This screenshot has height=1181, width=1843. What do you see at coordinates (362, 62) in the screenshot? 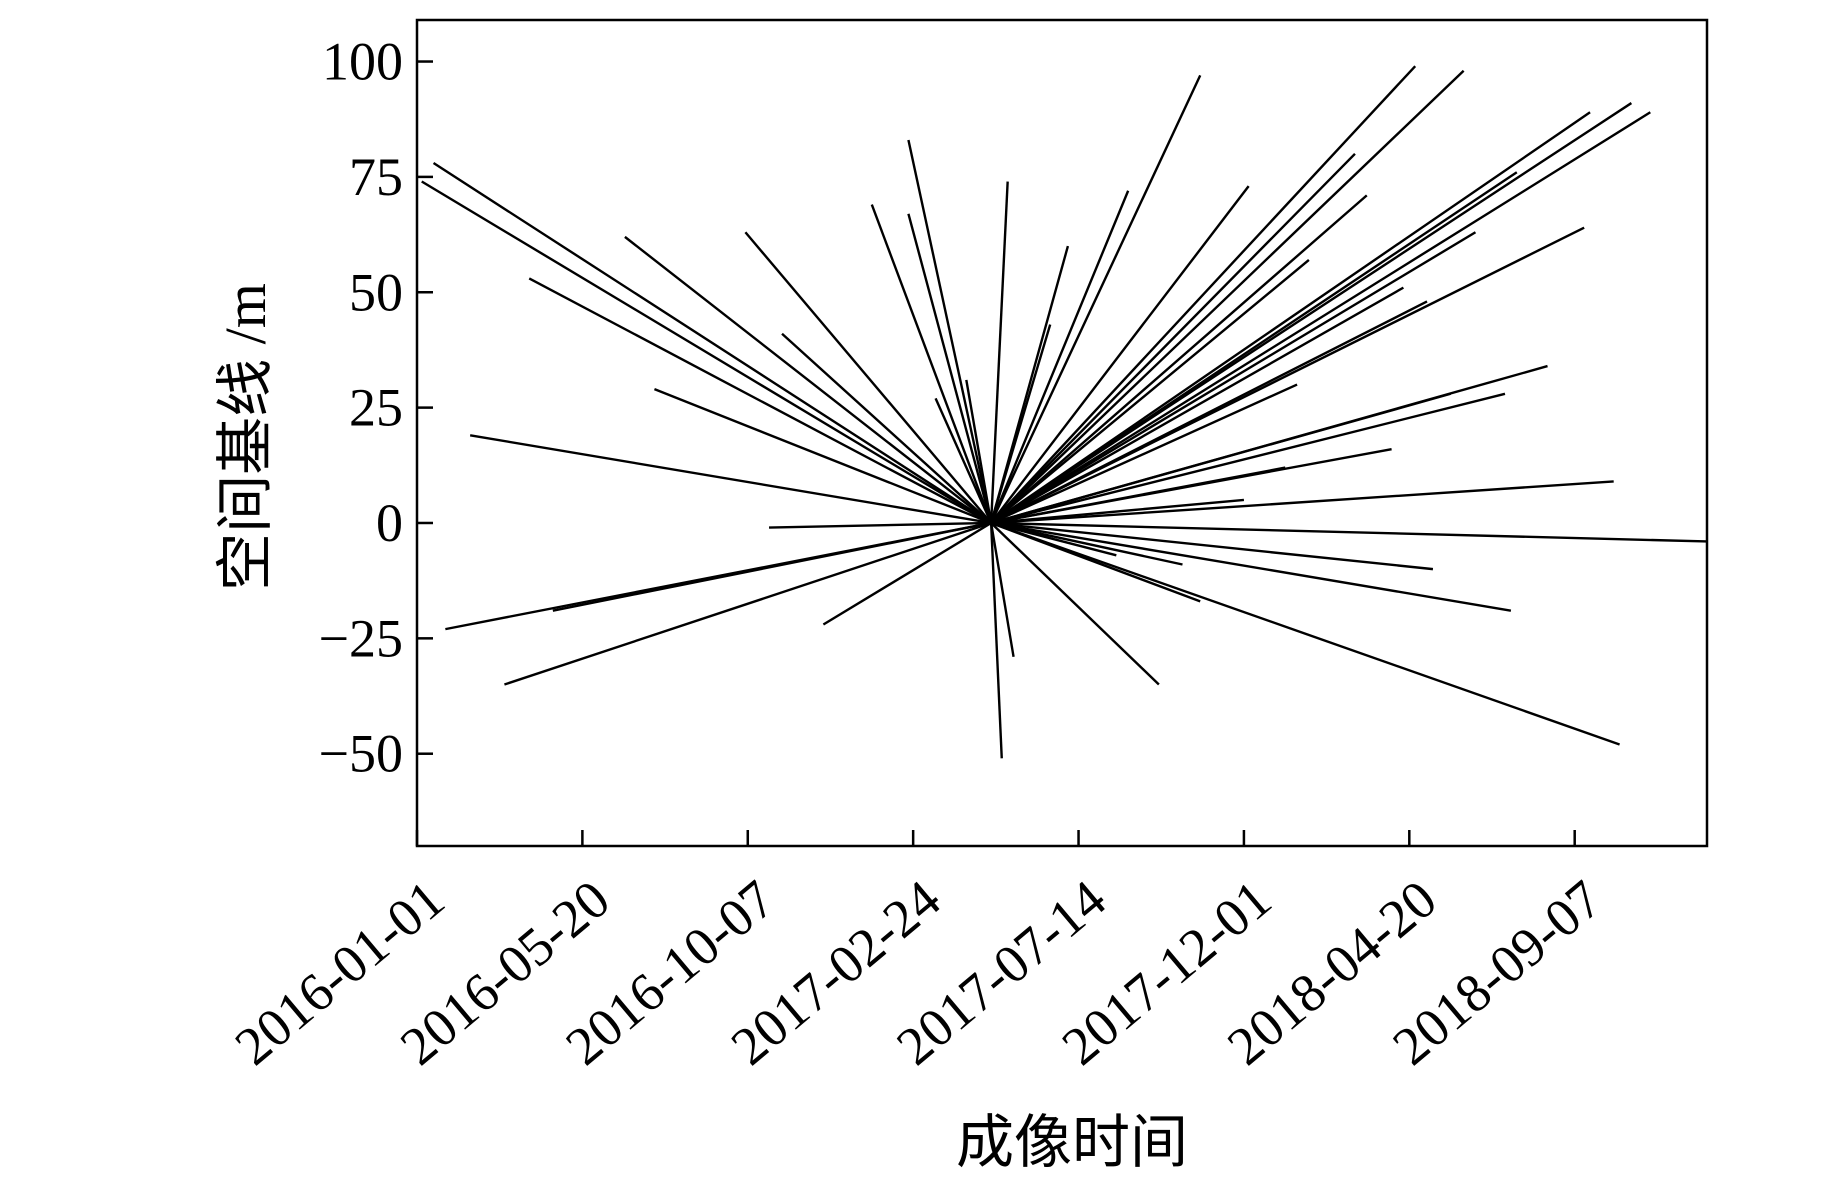
I see `y-tick-label: 100` at bounding box center [362, 62].